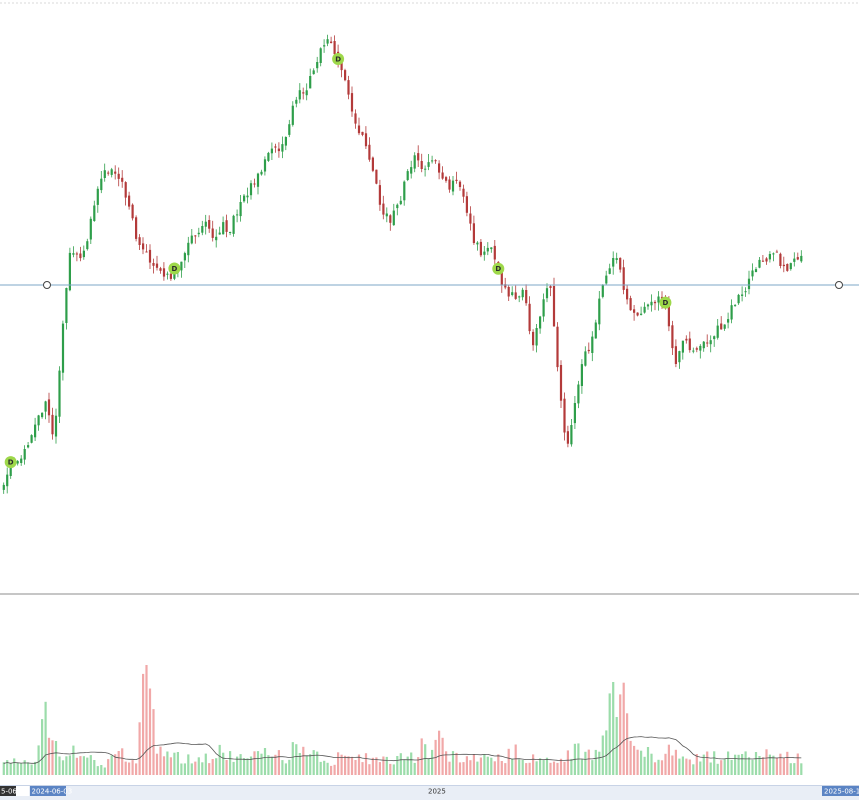 Image resolution: width=859 pixels, height=800 pixels. What do you see at coordinates (437, 792) in the screenshot?
I see `year-tick-label: 2025` at bounding box center [437, 792].